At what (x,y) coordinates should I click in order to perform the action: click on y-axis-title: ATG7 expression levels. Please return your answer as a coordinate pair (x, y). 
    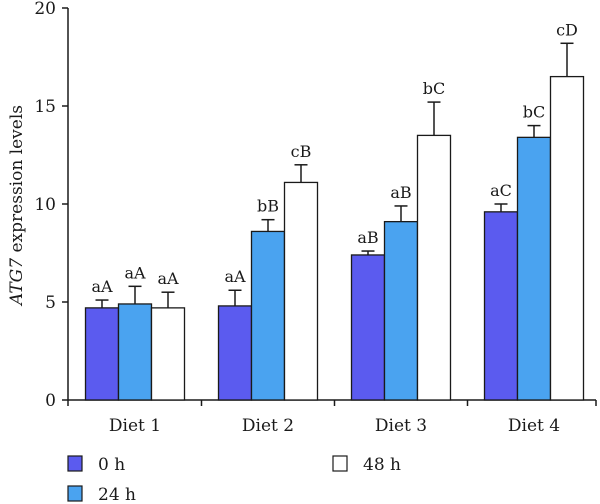
    Looking at the image, I should click on (17, 206).